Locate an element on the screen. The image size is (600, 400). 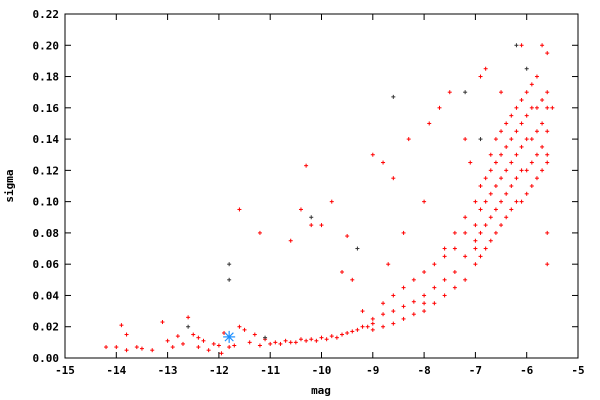
y-tick-label: 0.12 is located at coordinates (46, 170).